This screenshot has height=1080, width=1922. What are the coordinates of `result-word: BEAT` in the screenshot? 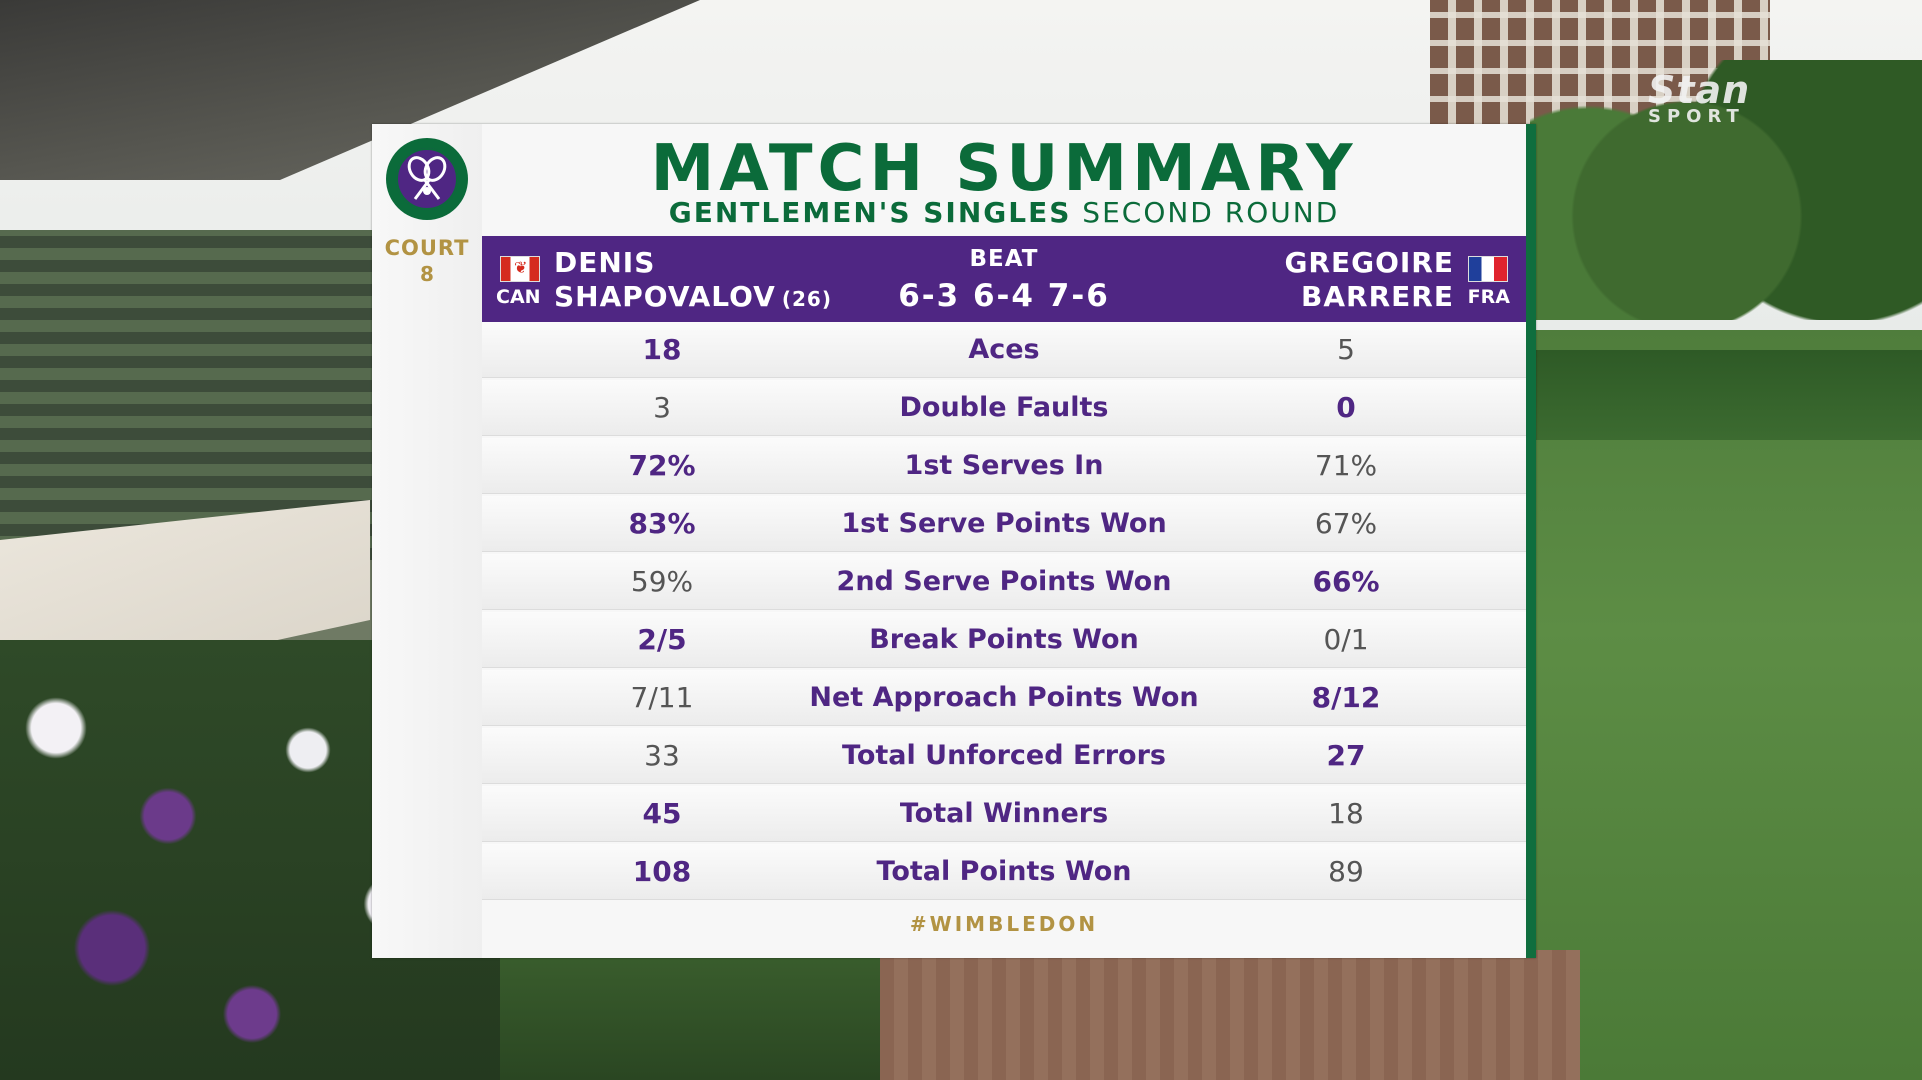 It's located at (1004, 259).